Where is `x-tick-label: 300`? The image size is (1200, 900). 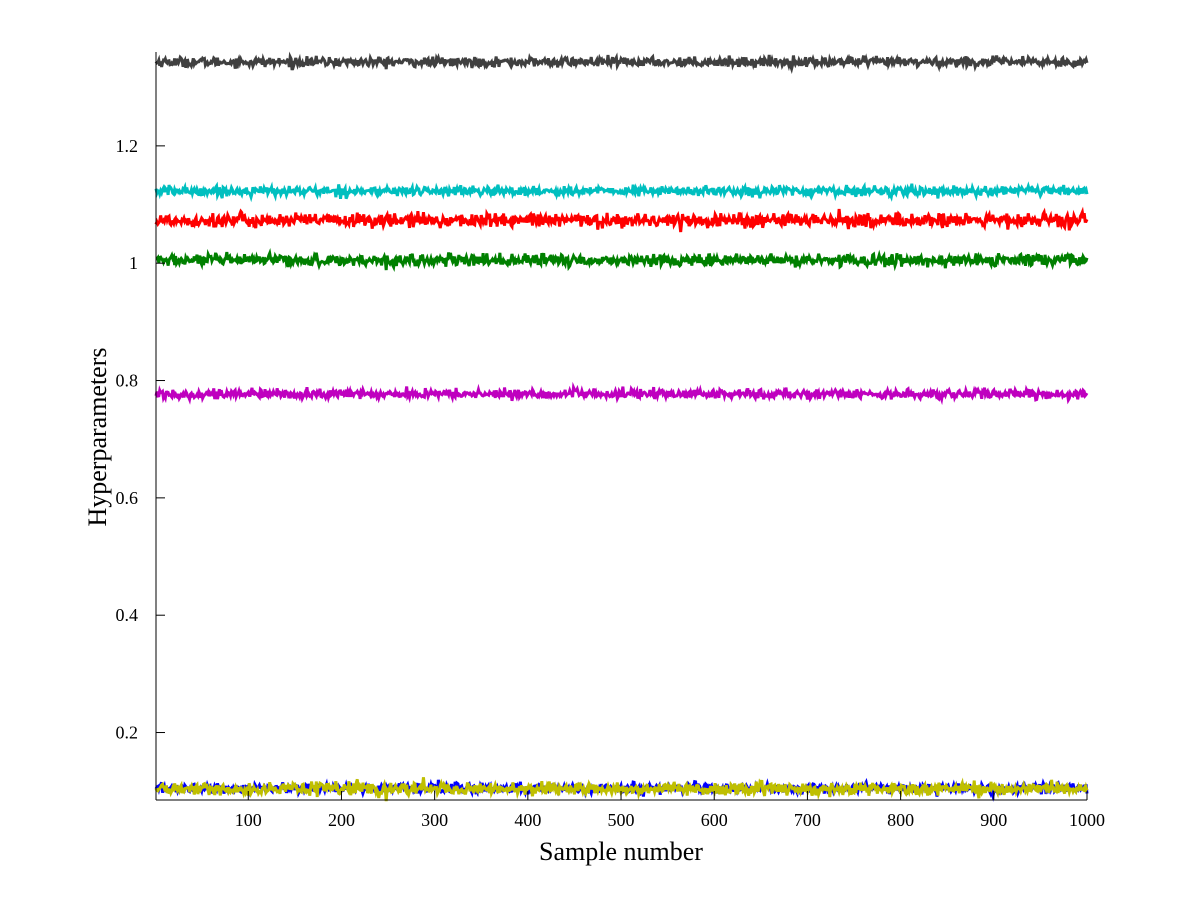
x-tick-label: 300 is located at coordinates (434, 820).